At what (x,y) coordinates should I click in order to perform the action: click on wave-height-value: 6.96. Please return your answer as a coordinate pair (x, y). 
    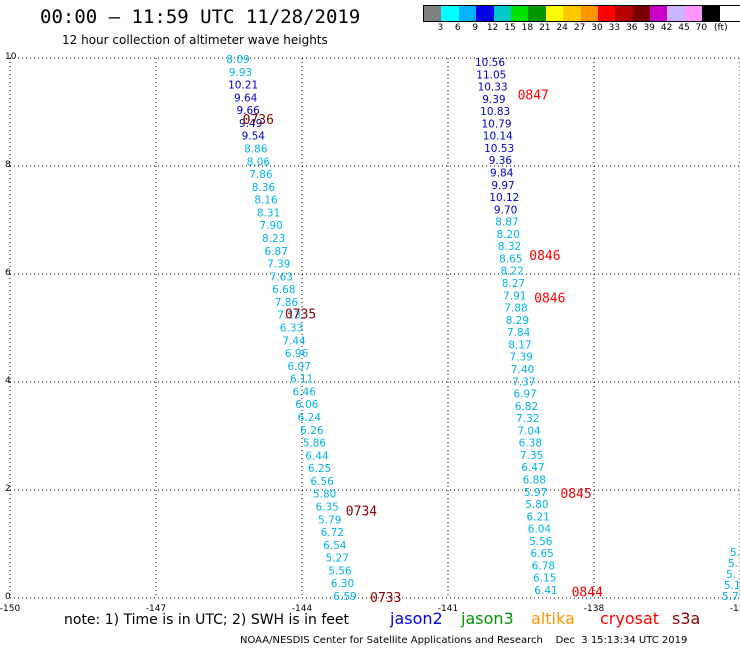
    Looking at the image, I should click on (297, 354).